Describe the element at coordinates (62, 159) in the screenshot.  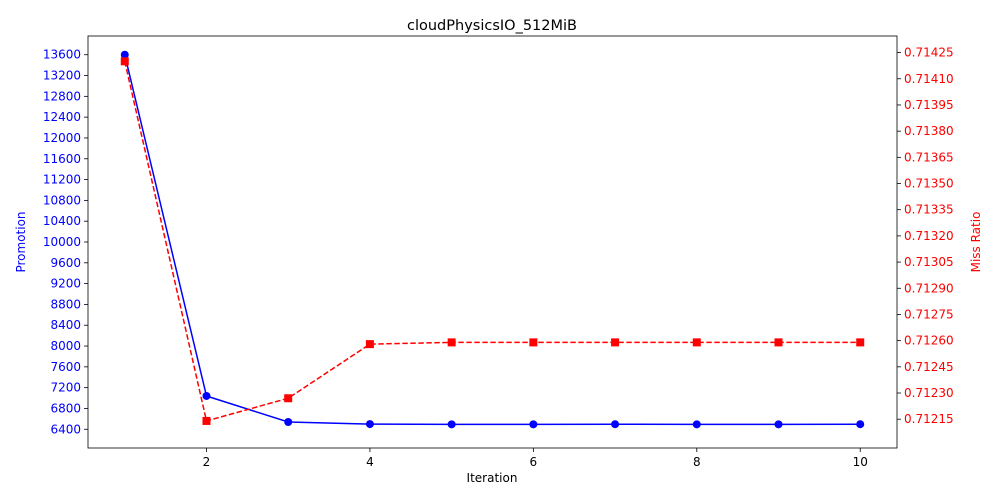
I see `left-y-tick-label: 11600` at that location.